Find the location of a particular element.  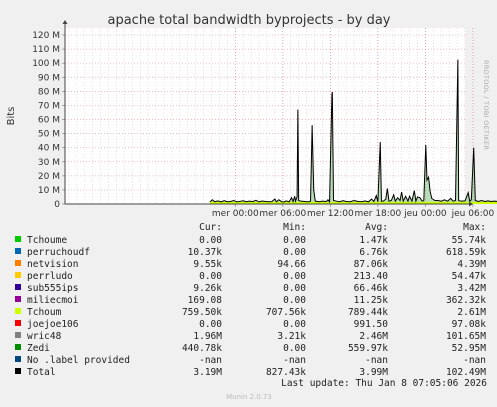

legend-value-max: 54.47k is located at coordinates (469, 276).